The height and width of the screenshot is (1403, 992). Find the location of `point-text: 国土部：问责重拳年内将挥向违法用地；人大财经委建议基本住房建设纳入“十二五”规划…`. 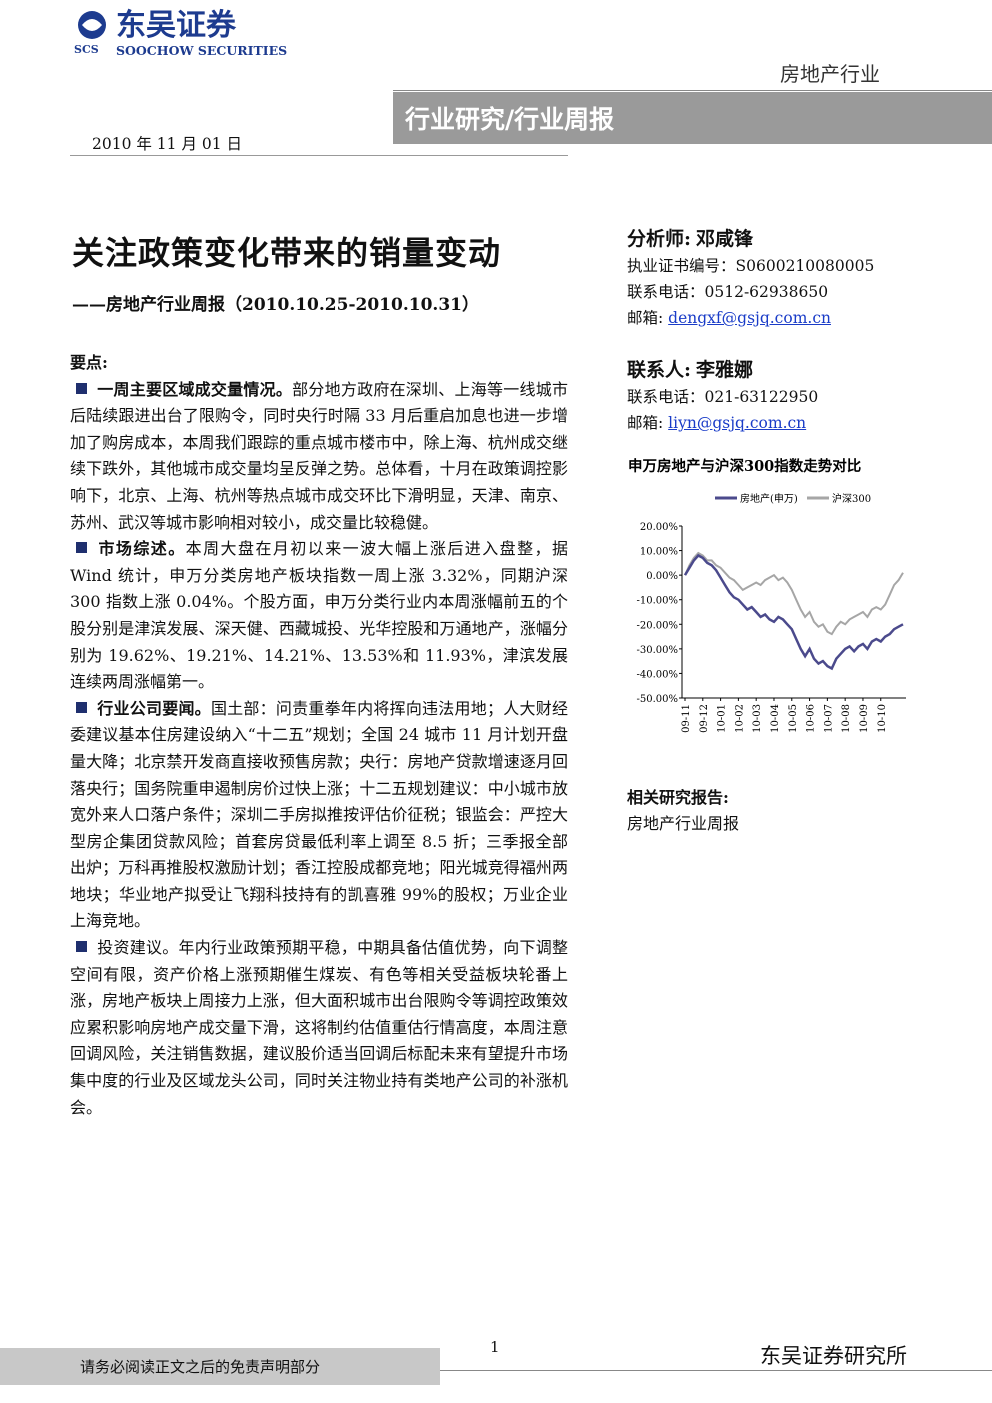

point-text: 国土部：问责重拳年内将挥向违法用地；人大财经委建议基本住房建设纳入“十二五”规划… is located at coordinates (319, 814).